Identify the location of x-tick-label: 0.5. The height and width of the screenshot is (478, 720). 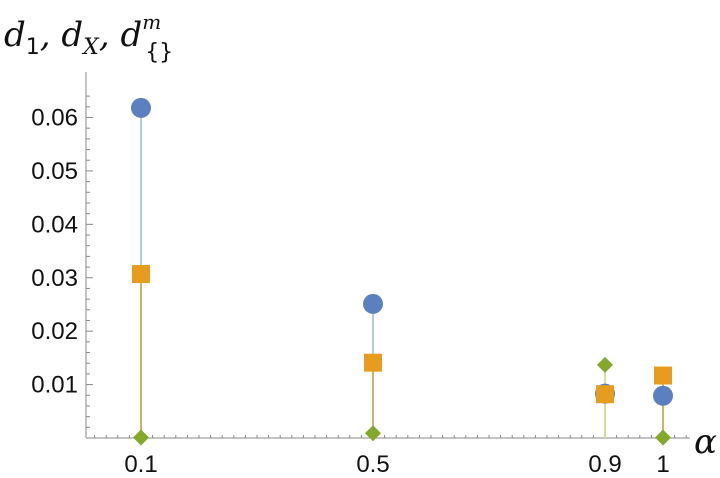
(372, 464).